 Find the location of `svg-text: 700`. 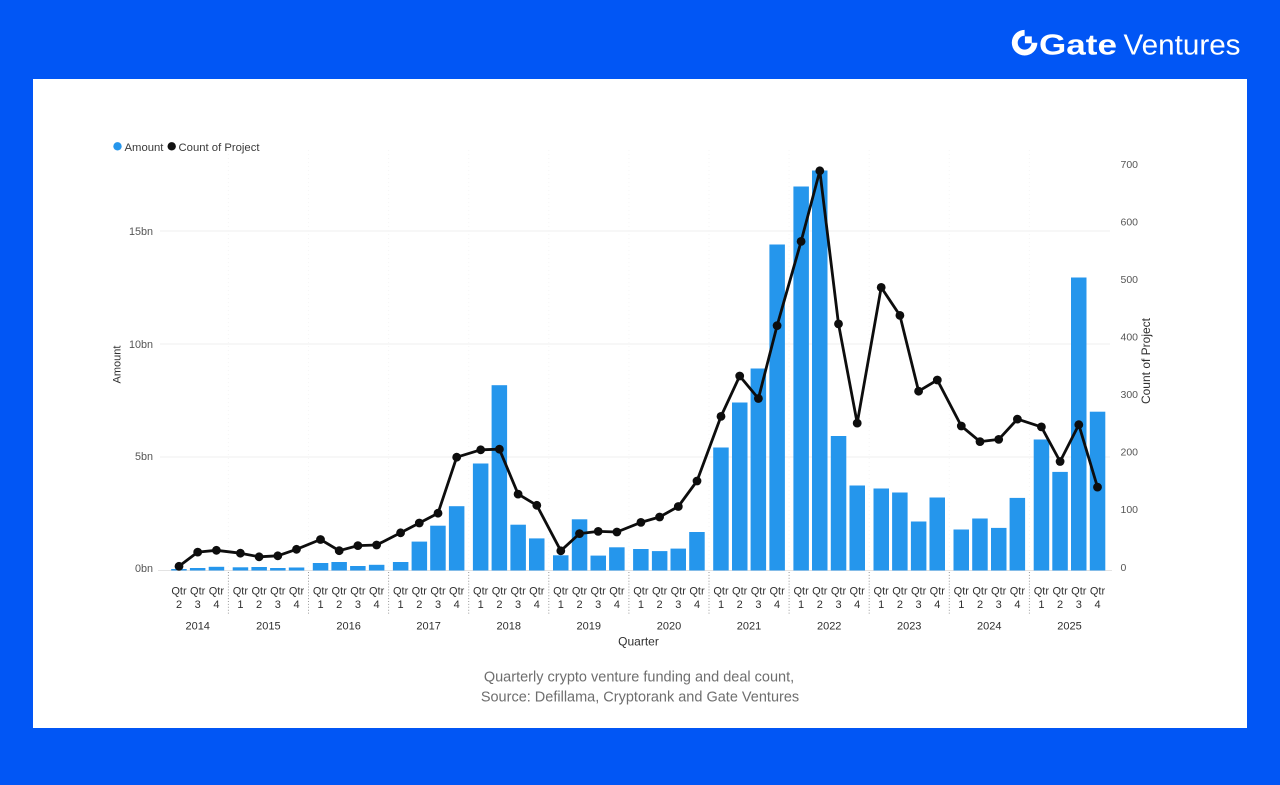

svg-text: 700 is located at coordinates (1130, 165).